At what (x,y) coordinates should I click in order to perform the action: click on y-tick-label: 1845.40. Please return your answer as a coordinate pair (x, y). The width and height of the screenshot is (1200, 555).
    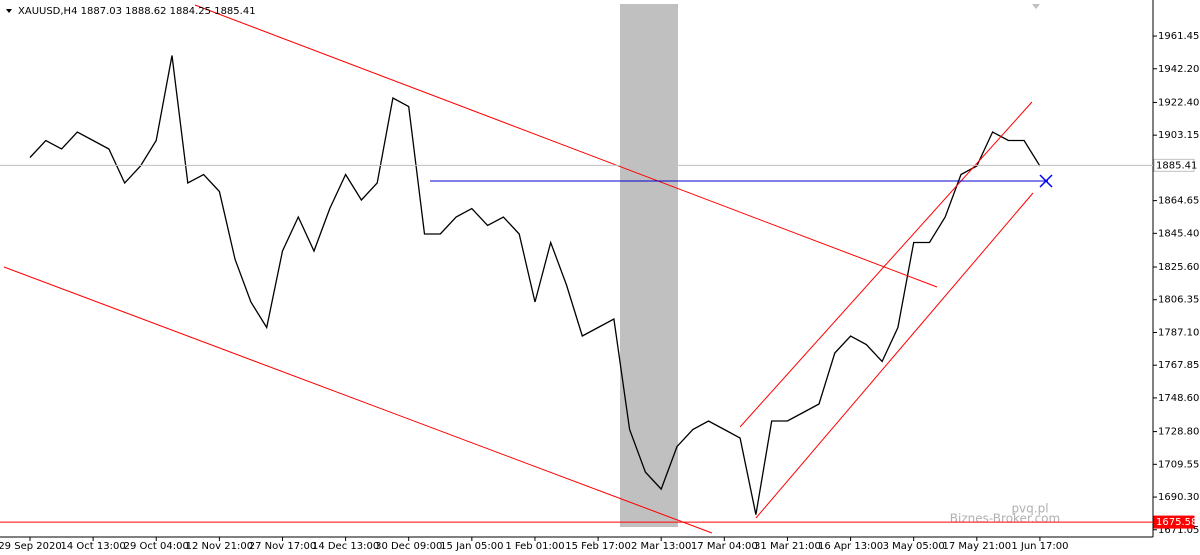
    Looking at the image, I should click on (1178, 233).